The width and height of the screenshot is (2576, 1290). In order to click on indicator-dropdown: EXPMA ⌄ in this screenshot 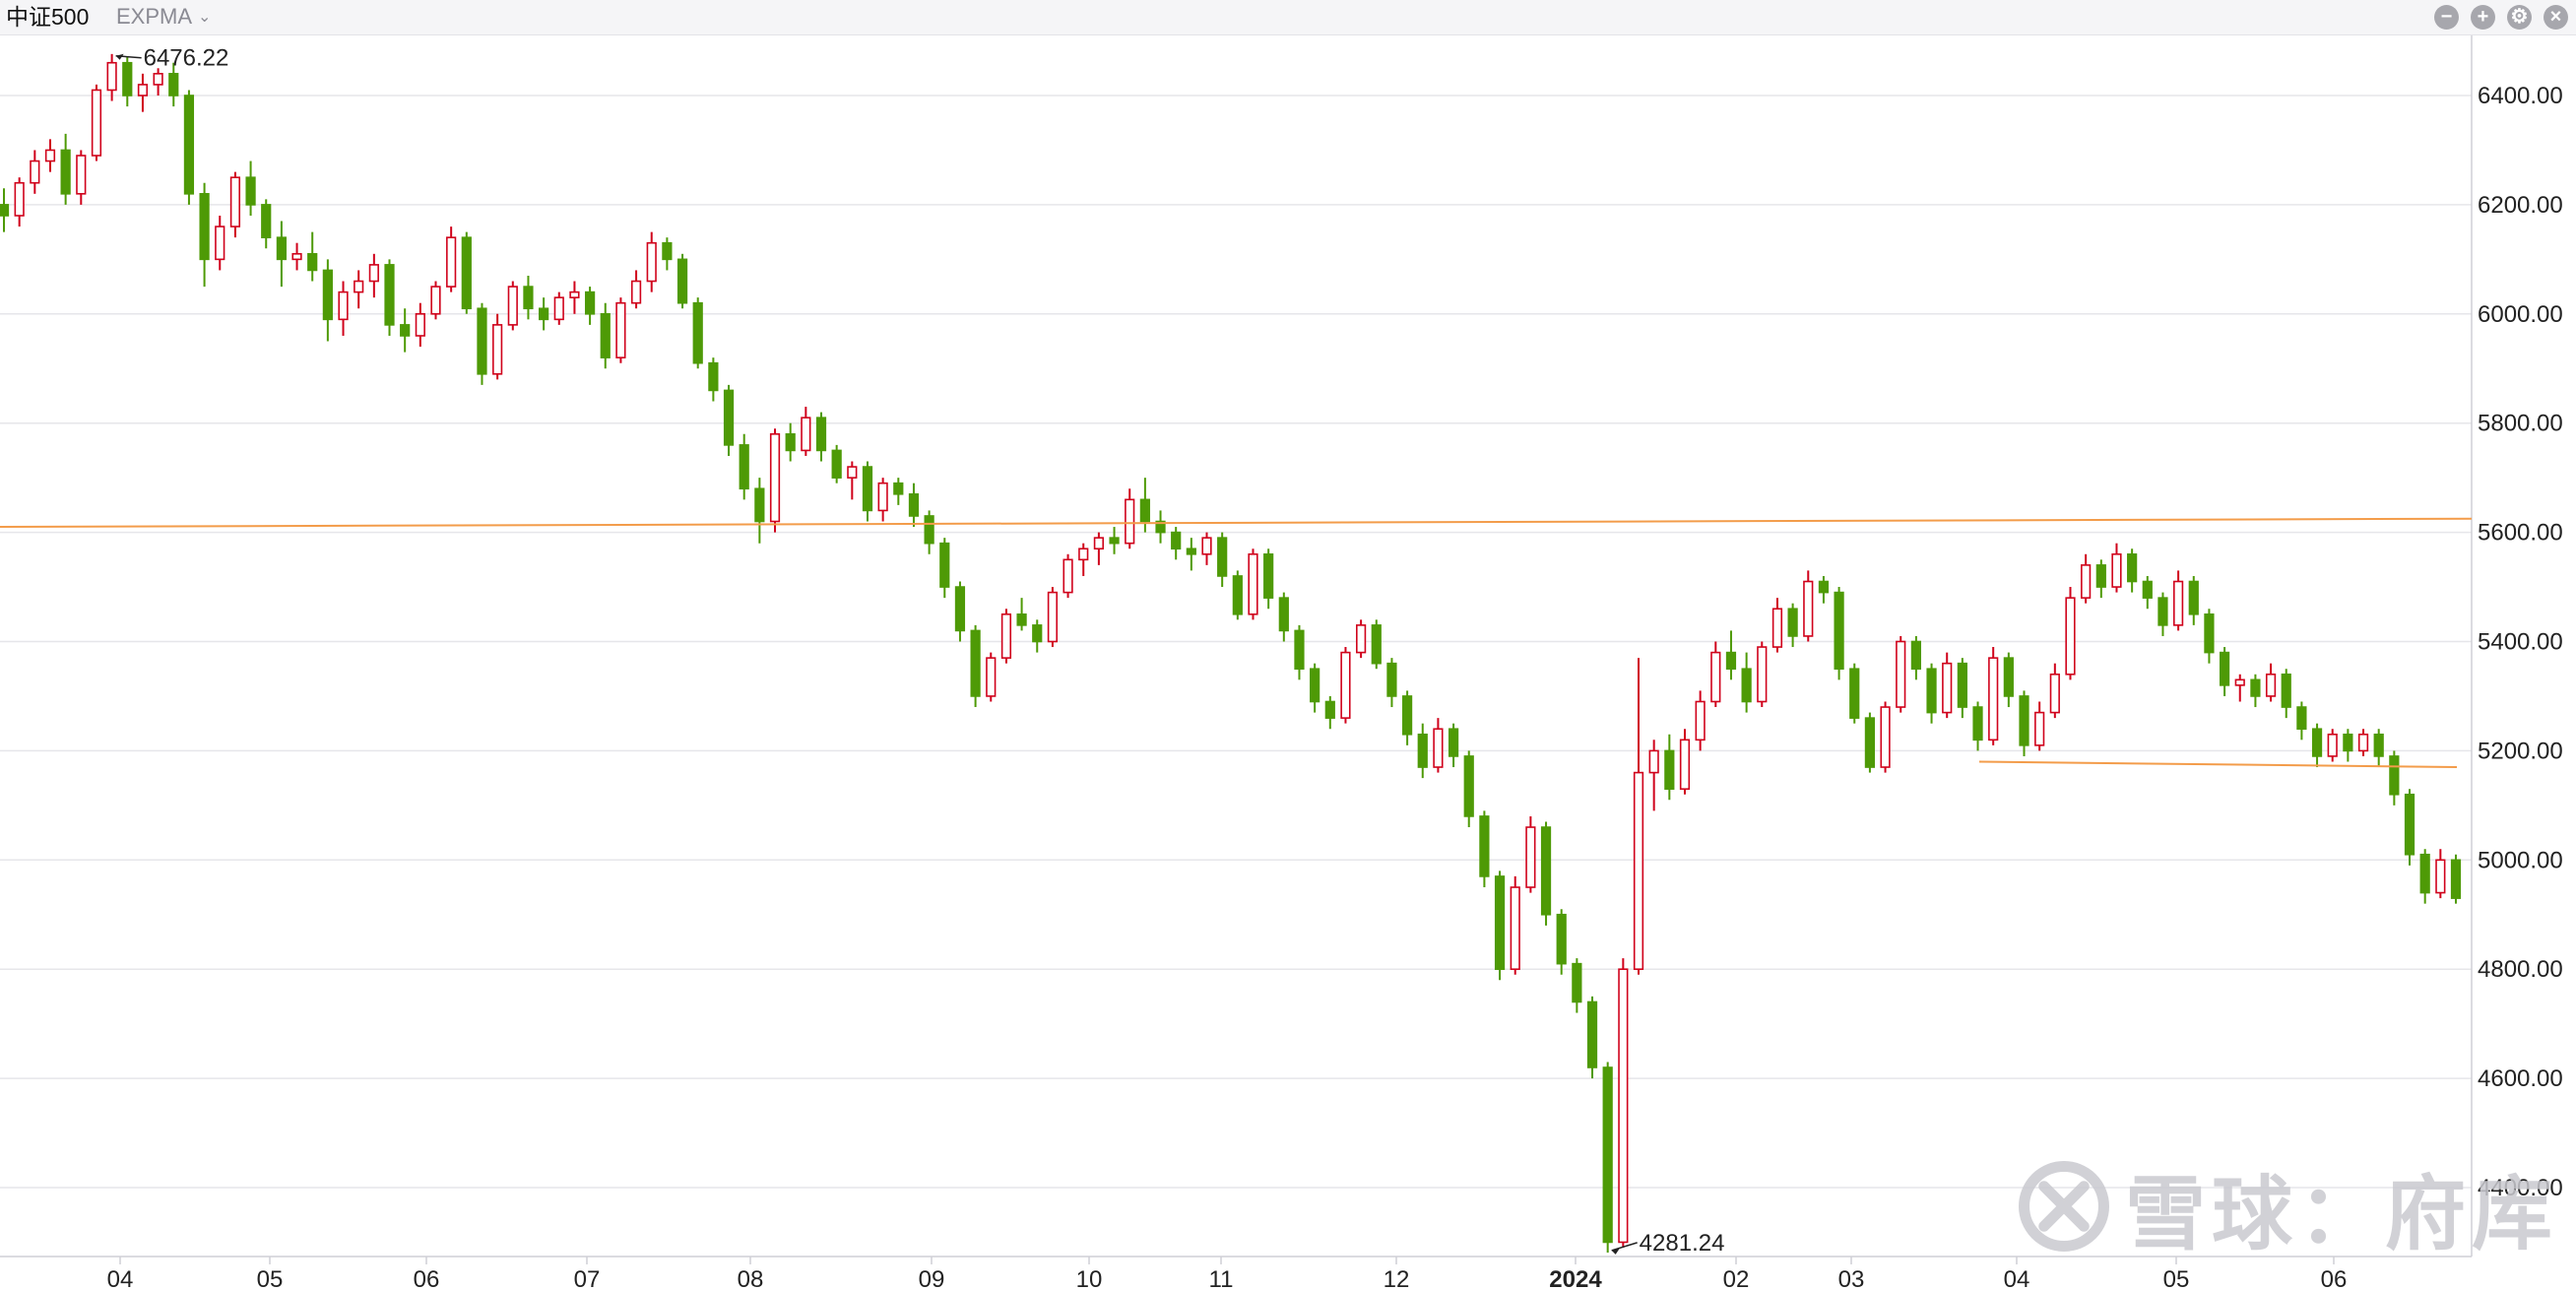, I will do `click(163, 17)`.